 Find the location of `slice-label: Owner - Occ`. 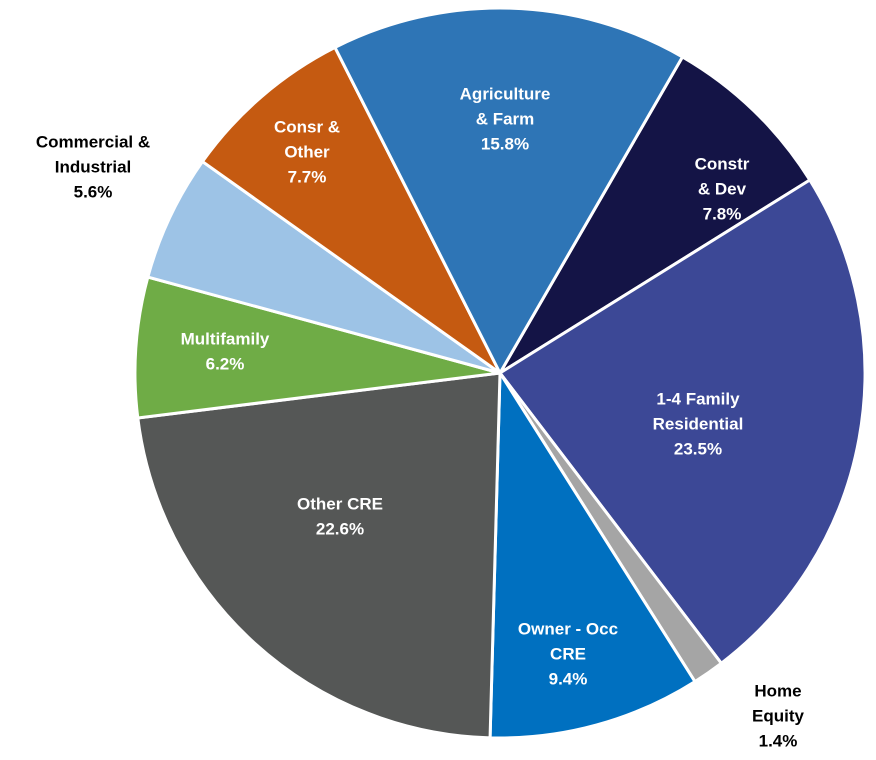

slice-label: Owner - Occ is located at coordinates (568, 628).